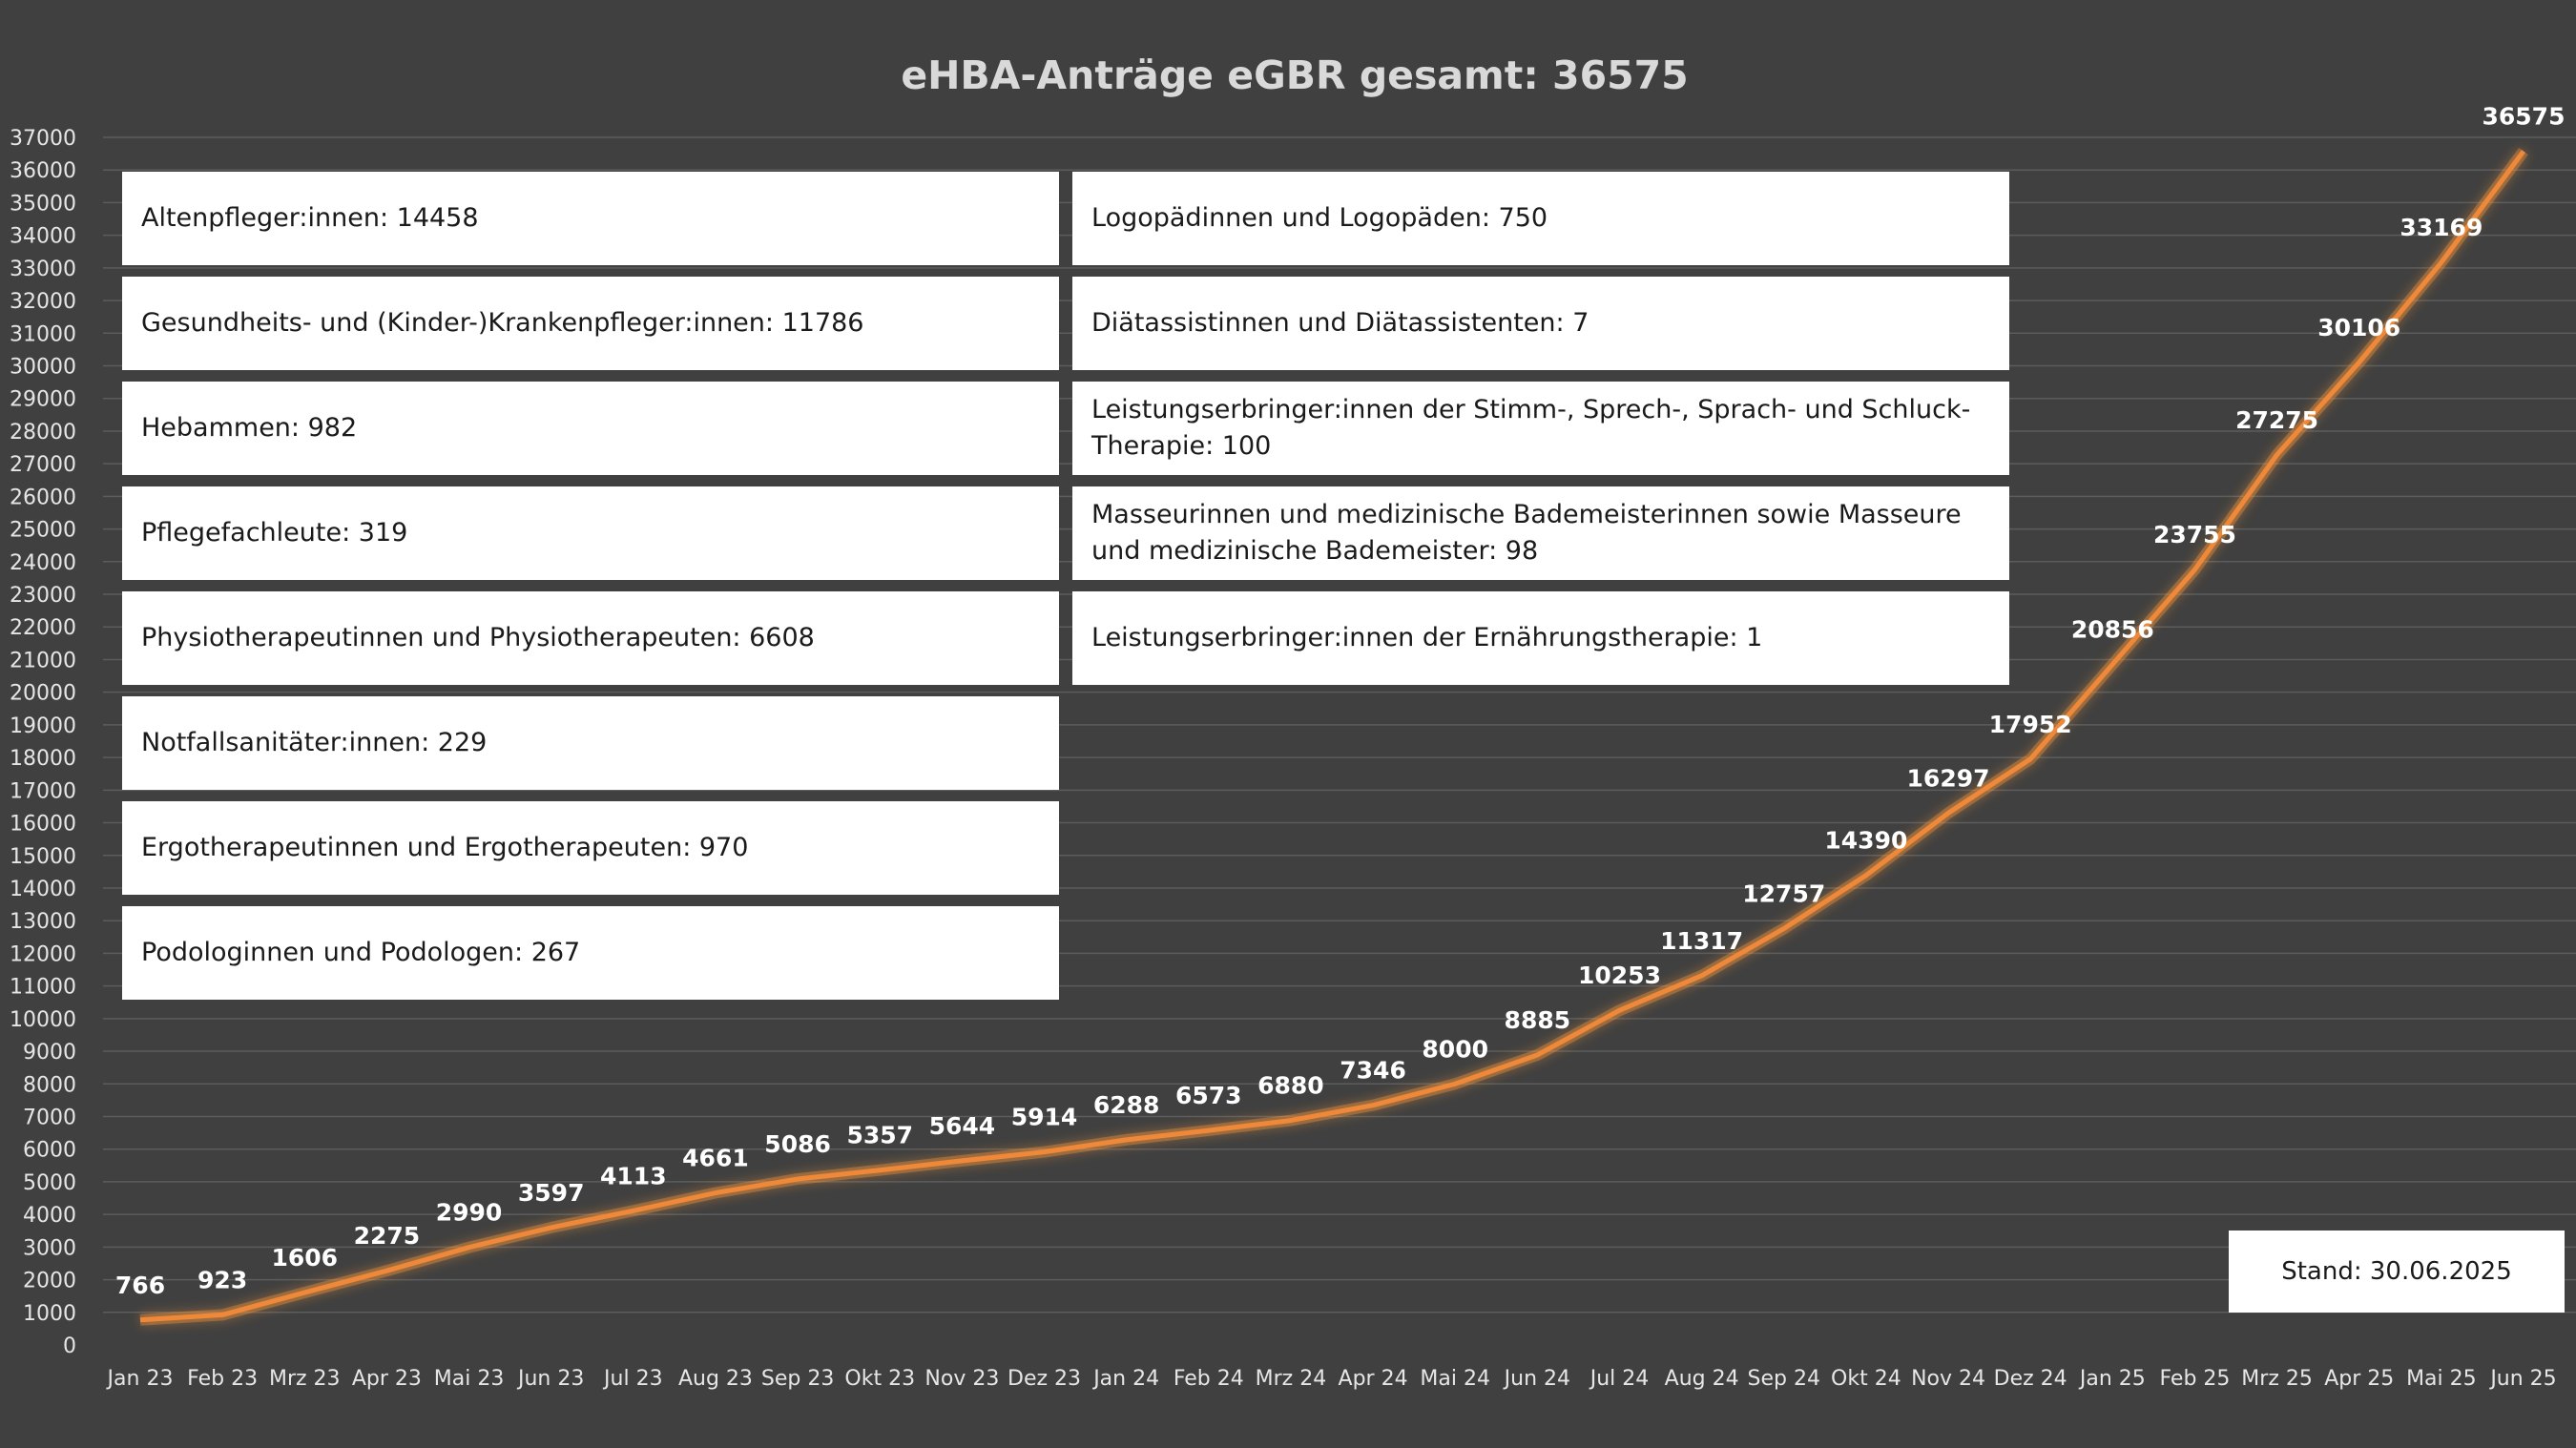  Describe the element at coordinates (961, 1379) in the screenshot. I see `x-tick-label: Nov 23` at that location.